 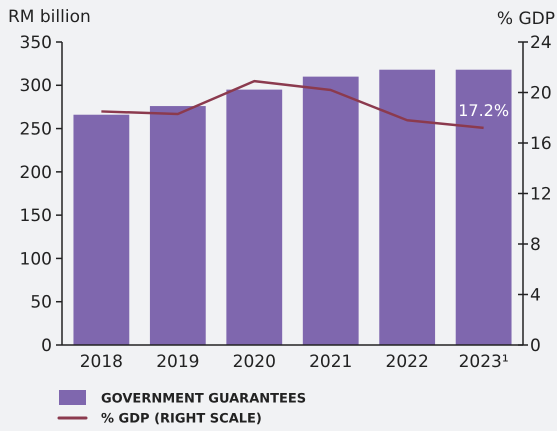 What do you see at coordinates (36, 130) in the screenshot?
I see `y-tick-label: 250` at bounding box center [36, 130].